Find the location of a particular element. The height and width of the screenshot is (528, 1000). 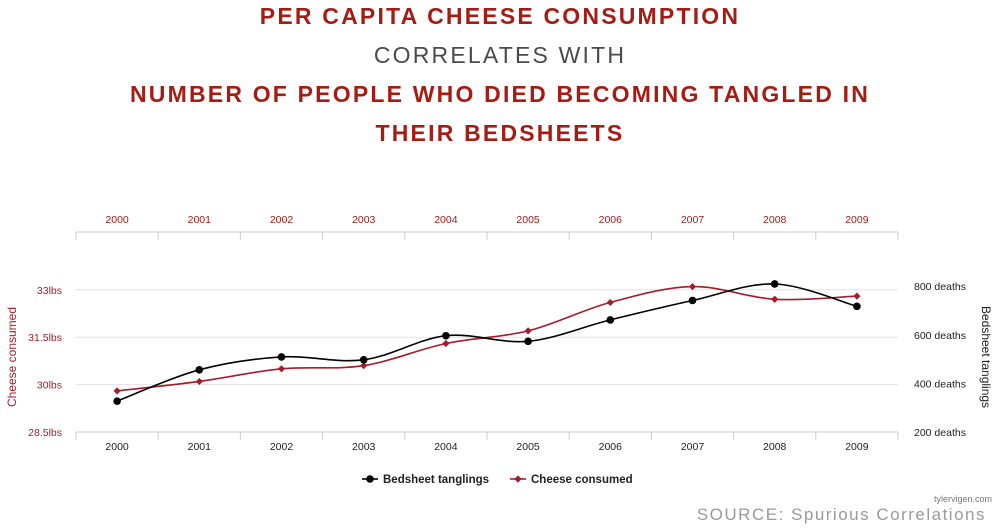

bottom-tick-label: 2004 is located at coordinates (446, 447).